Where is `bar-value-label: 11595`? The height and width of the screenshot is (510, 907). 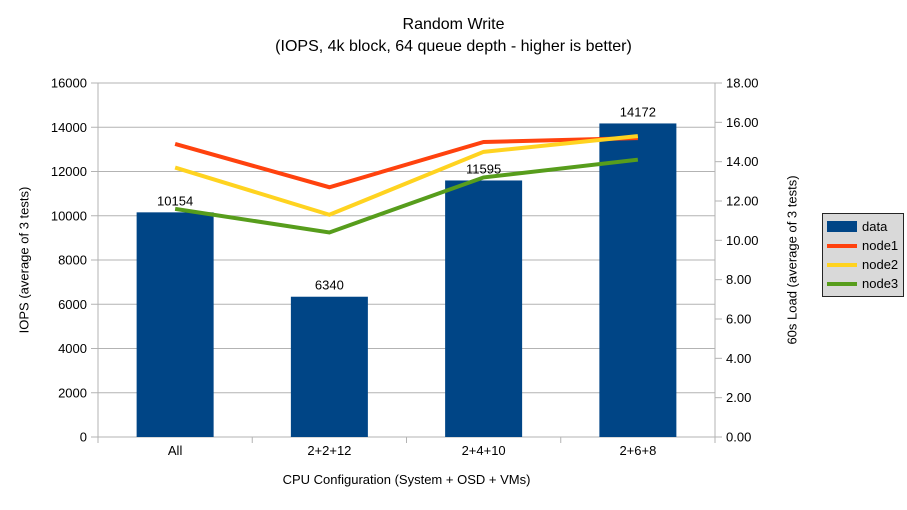 bar-value-label: 11595 is located at coordinates (483, 168).